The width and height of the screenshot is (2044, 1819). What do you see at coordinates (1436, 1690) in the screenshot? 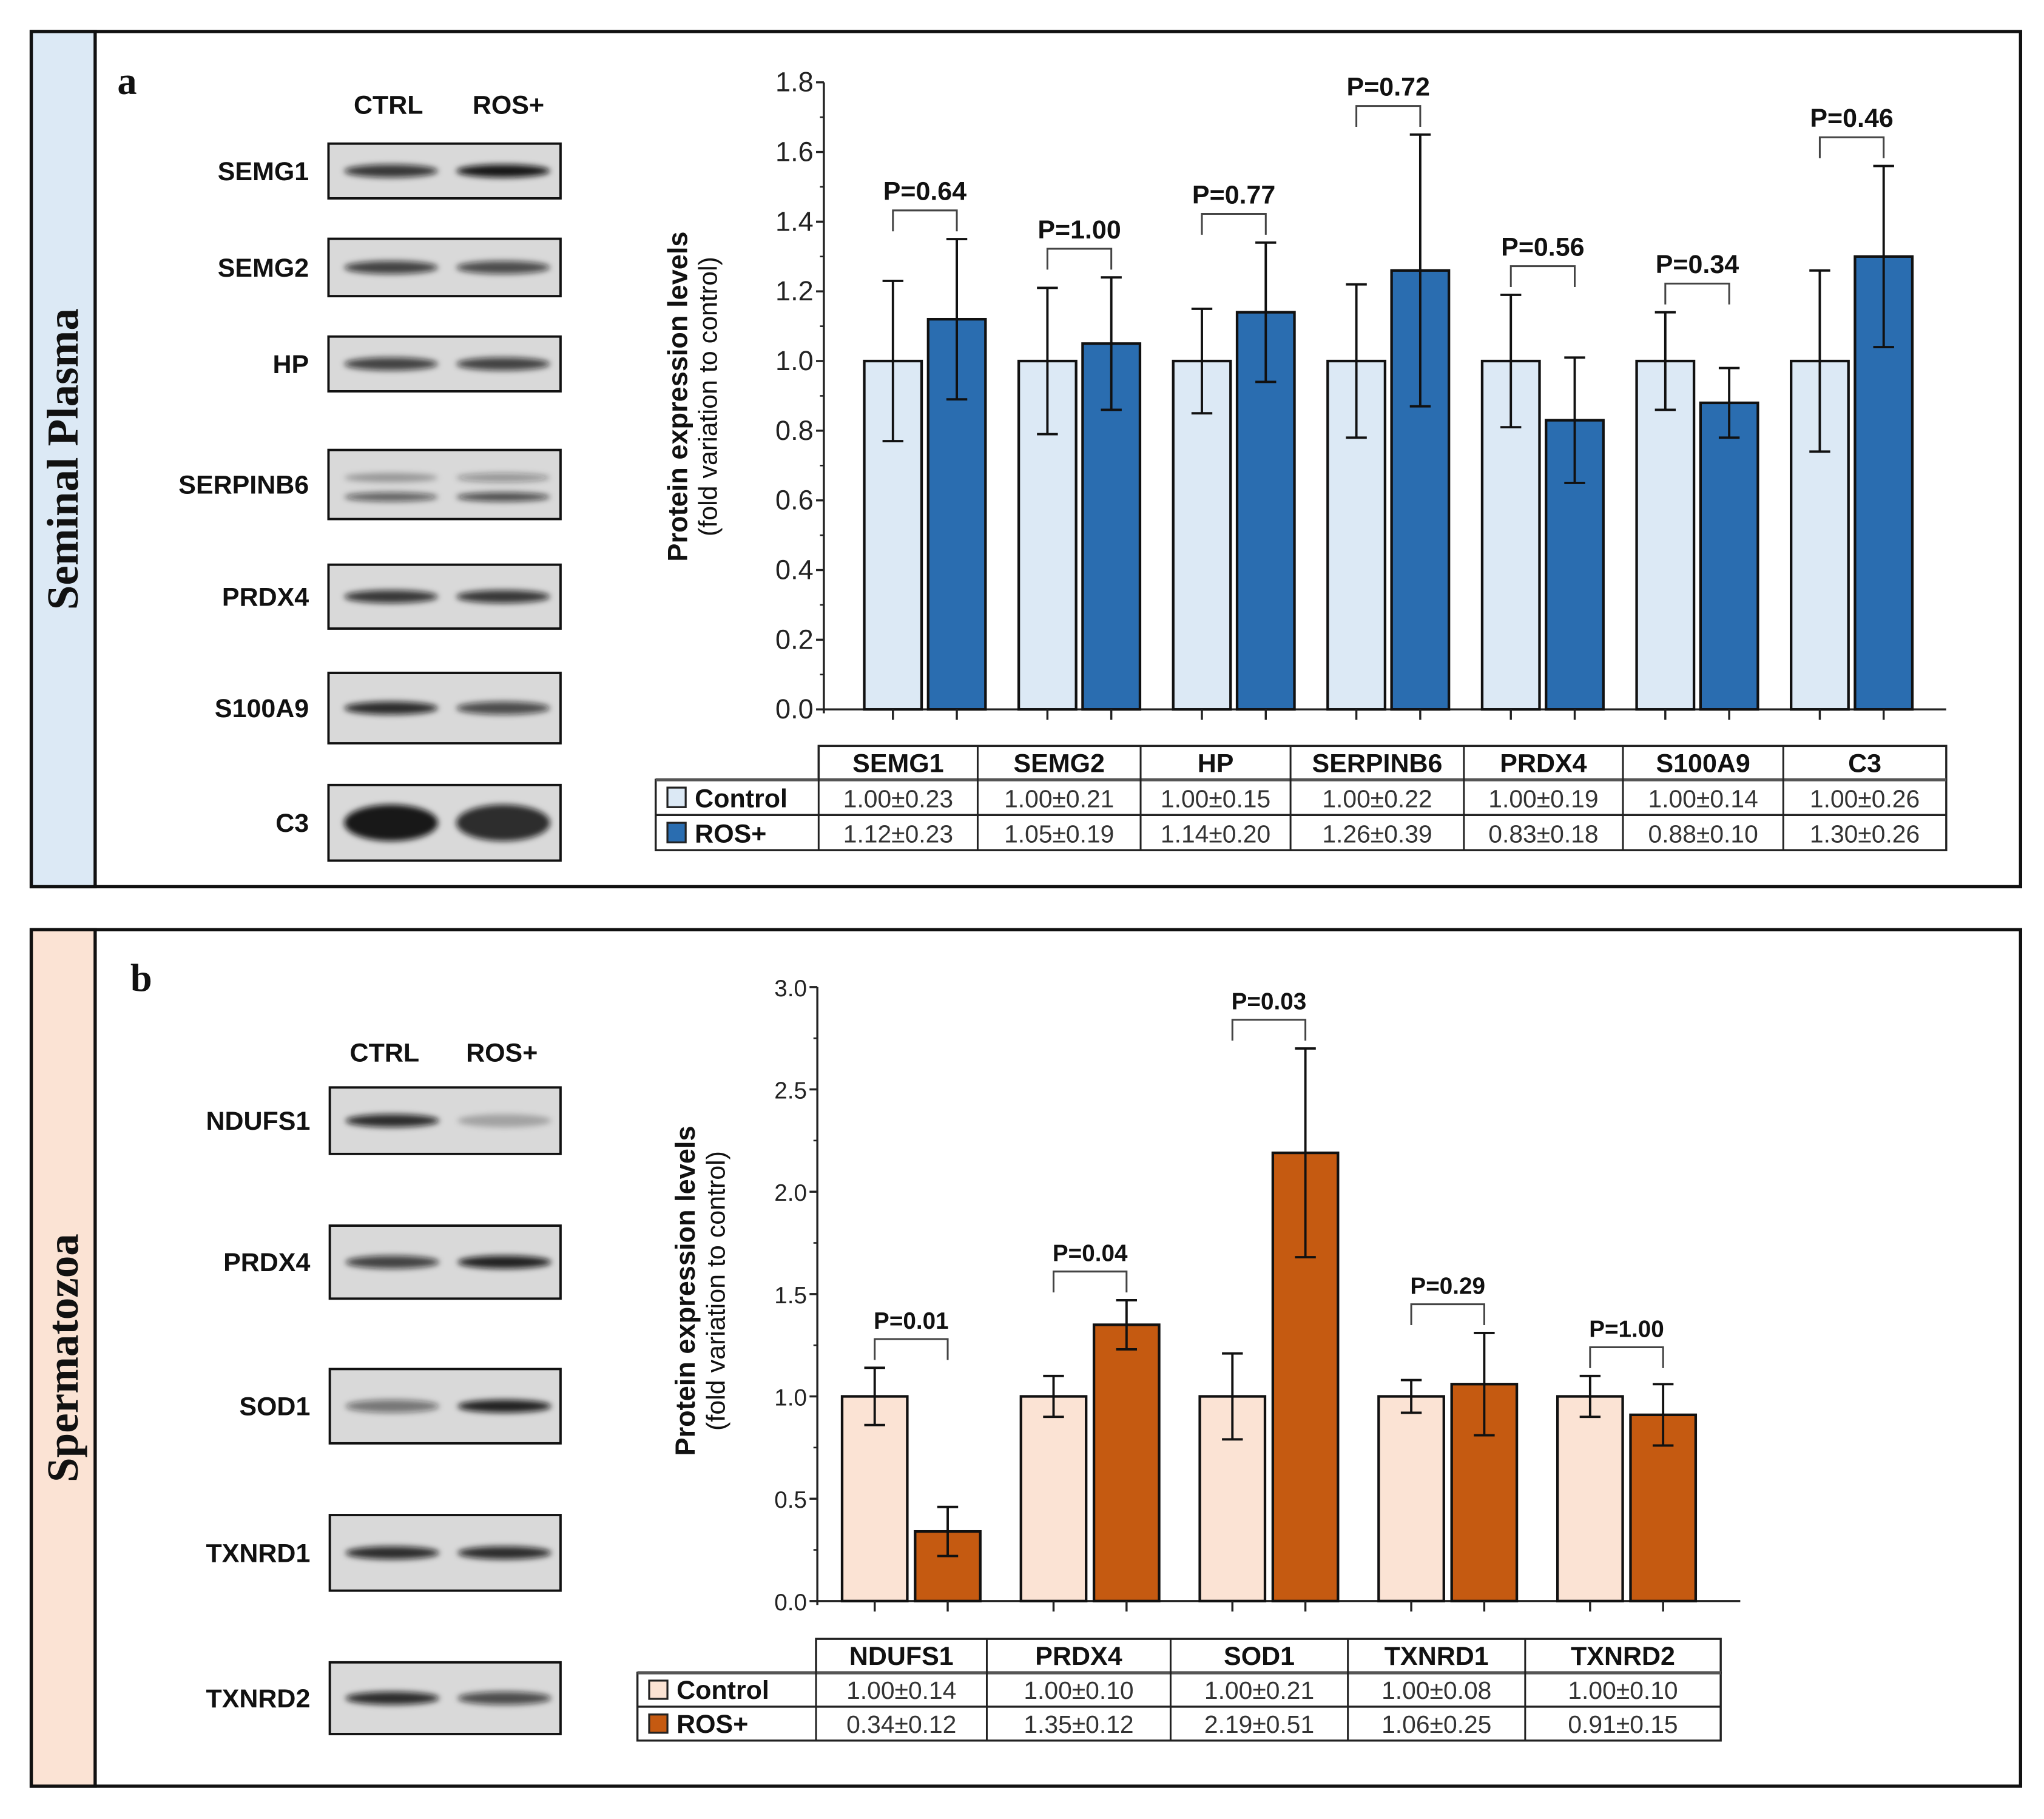
I see `table-cell: 1.00±0.08` at bounding box center [1436, 1690].